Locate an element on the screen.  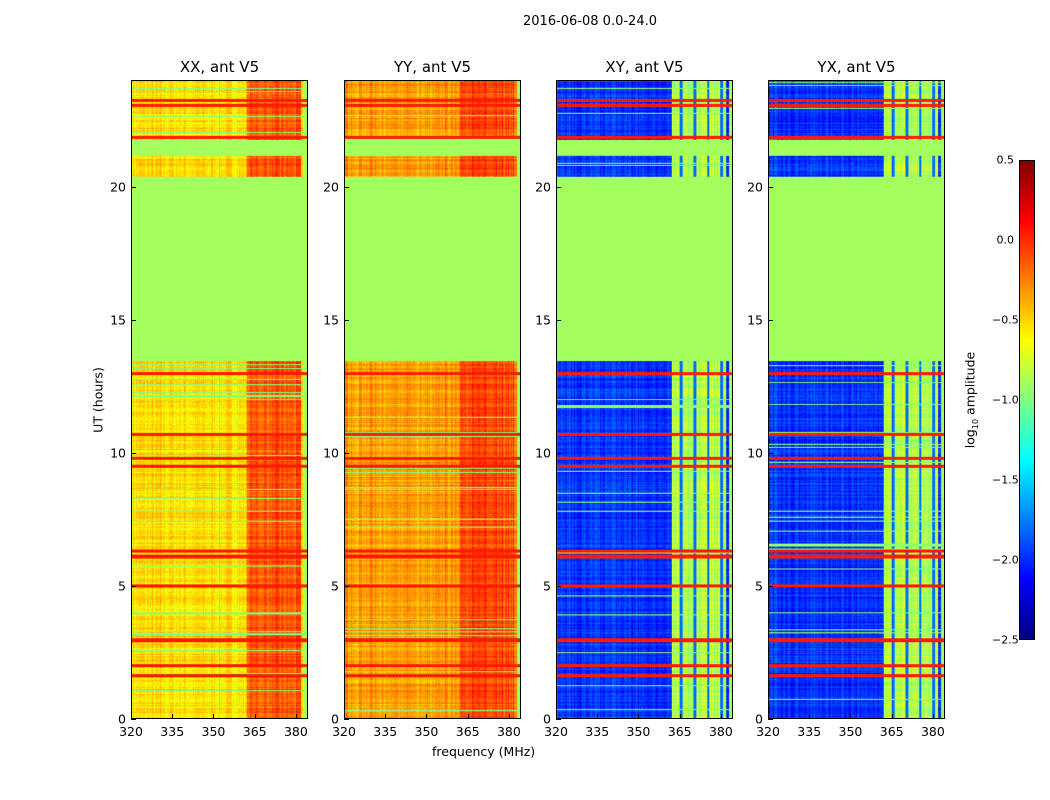
colorbar-label-main: log is located at coordinates (970, 439).